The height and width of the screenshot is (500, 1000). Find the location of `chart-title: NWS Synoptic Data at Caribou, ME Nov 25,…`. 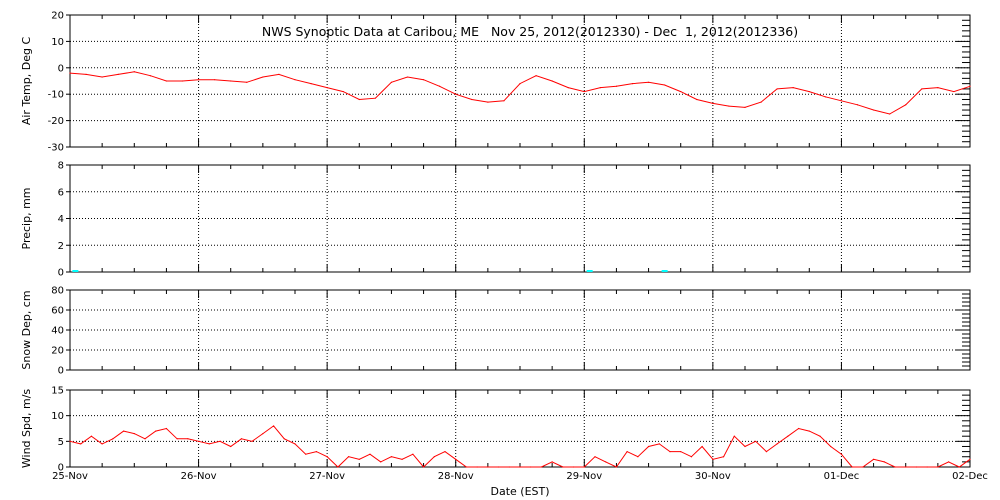

chart-title: NWS Synoptic Data at Caribou, ME Nov 25,… is located at coordinates (530, 31).